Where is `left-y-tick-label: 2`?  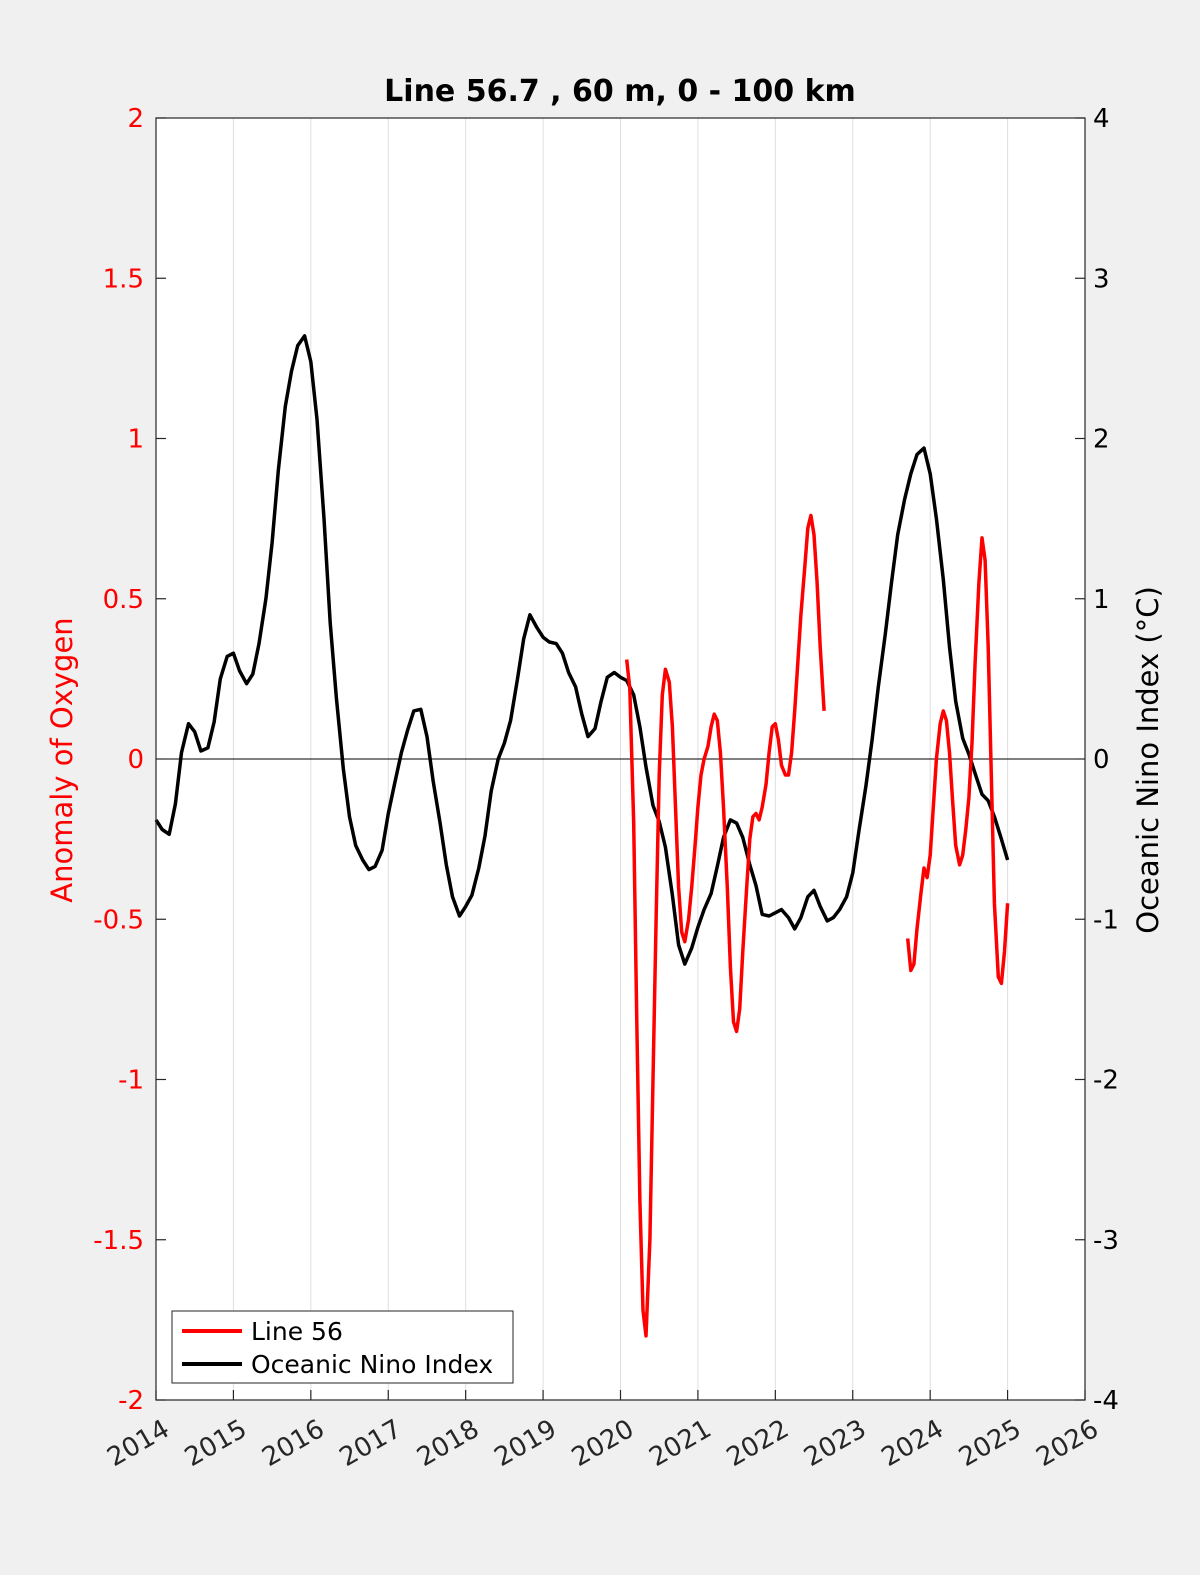 left-y-tick-label: 2 is located at coordinates (135, 119).